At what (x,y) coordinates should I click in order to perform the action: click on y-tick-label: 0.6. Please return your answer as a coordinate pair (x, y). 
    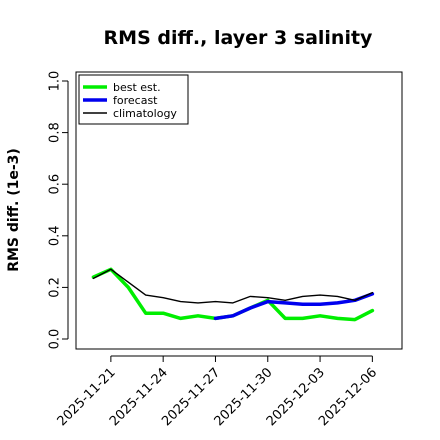
    Looking at the image, I should click on (55, 184).